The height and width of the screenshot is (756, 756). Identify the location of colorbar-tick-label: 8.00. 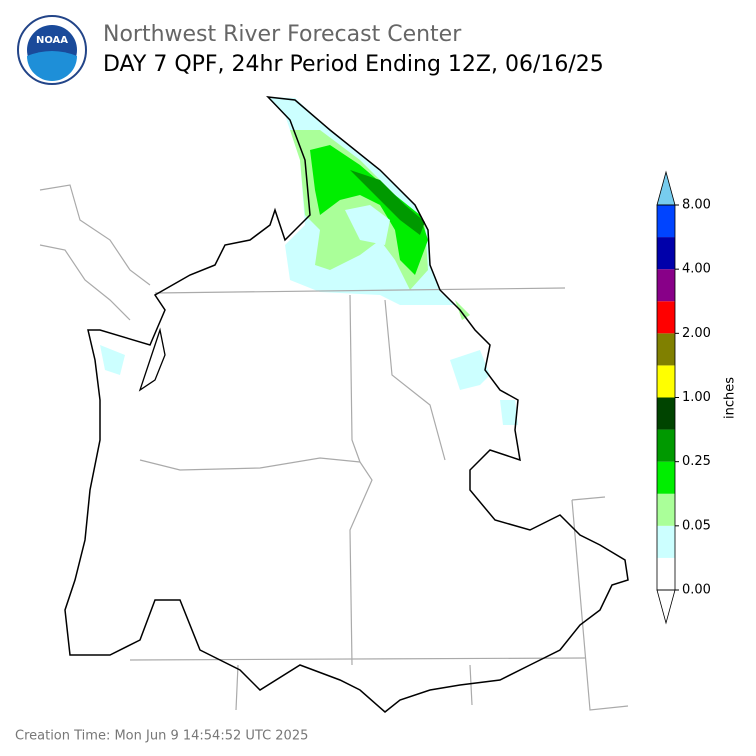
(696, 205).